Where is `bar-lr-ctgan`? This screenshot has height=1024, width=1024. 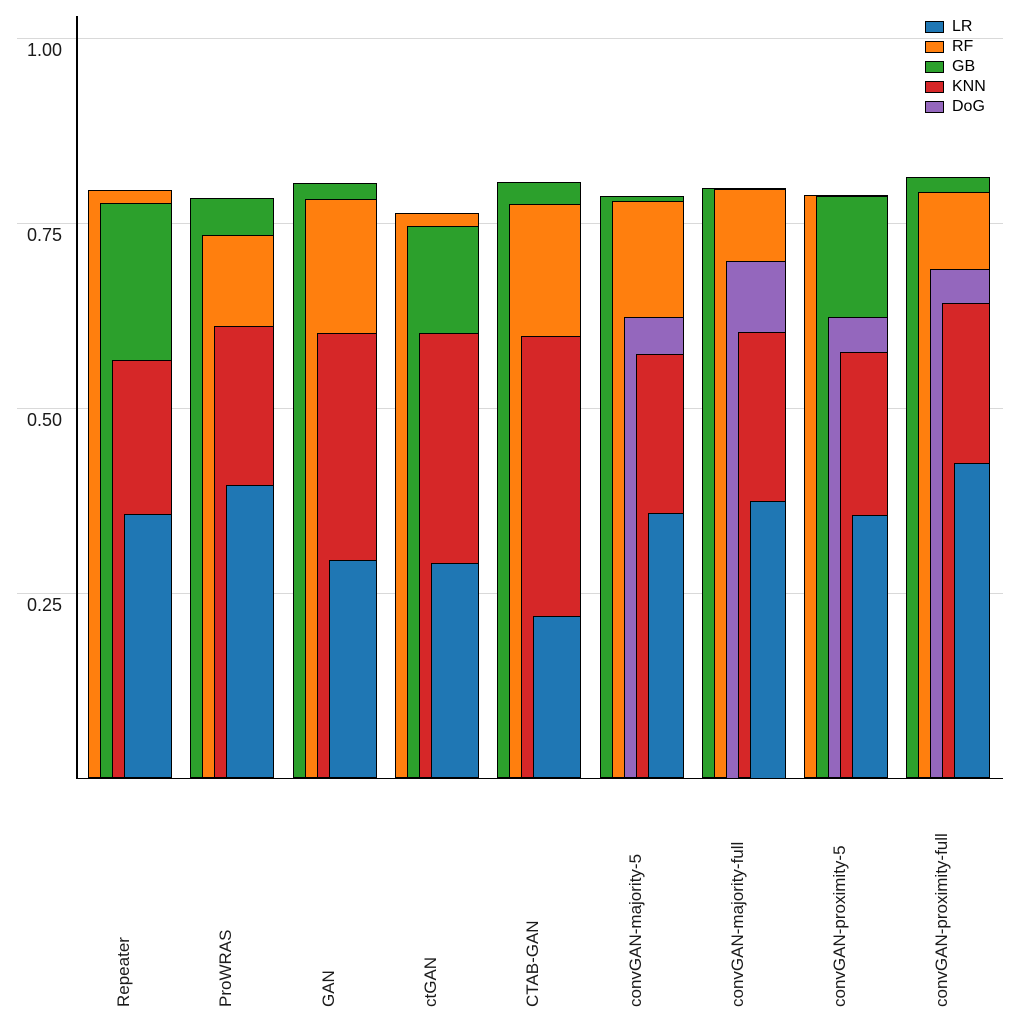 bar-lr-ctgan is located at coordinates (454, 671).